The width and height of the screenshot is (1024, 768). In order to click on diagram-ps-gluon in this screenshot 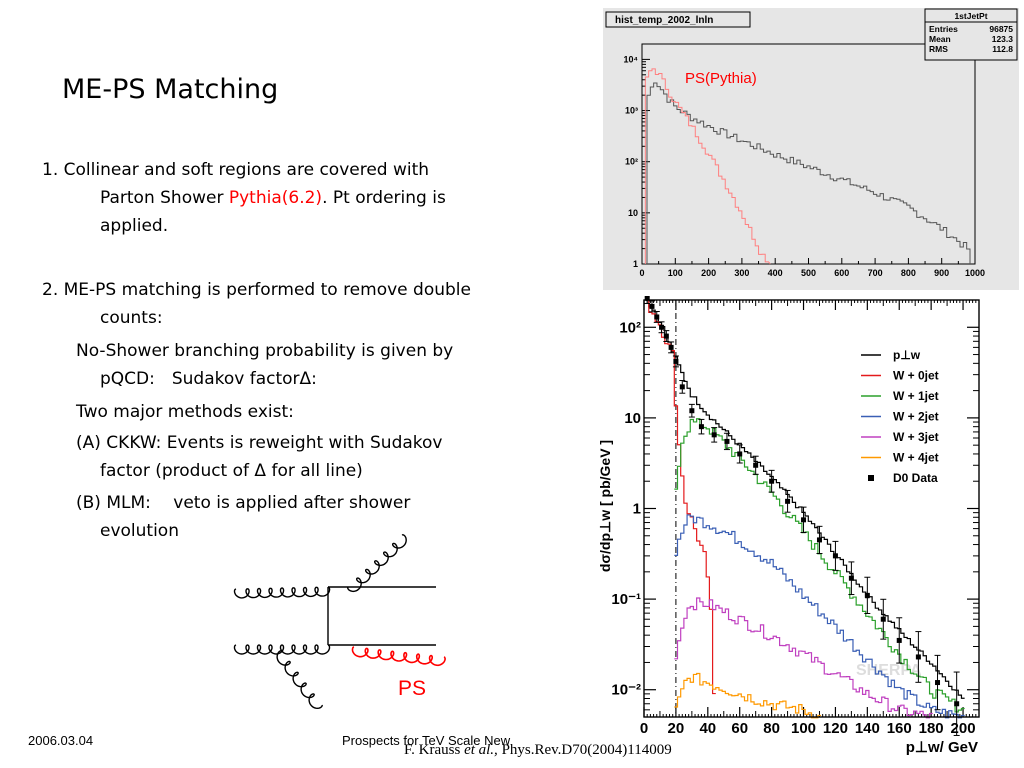, I will do `click(398, 656)`.